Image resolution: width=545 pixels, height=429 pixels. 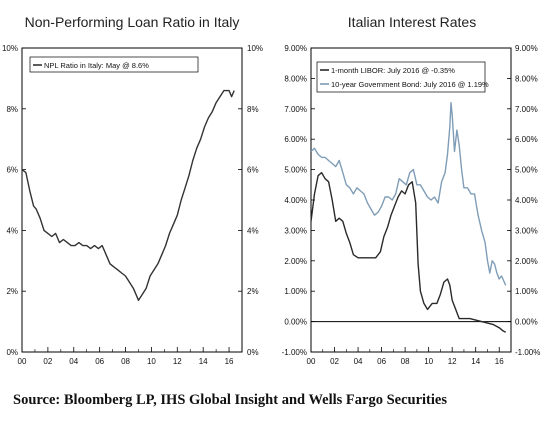 I want to click on y-tick-label-right: 4%, so click(x=253, y=230).